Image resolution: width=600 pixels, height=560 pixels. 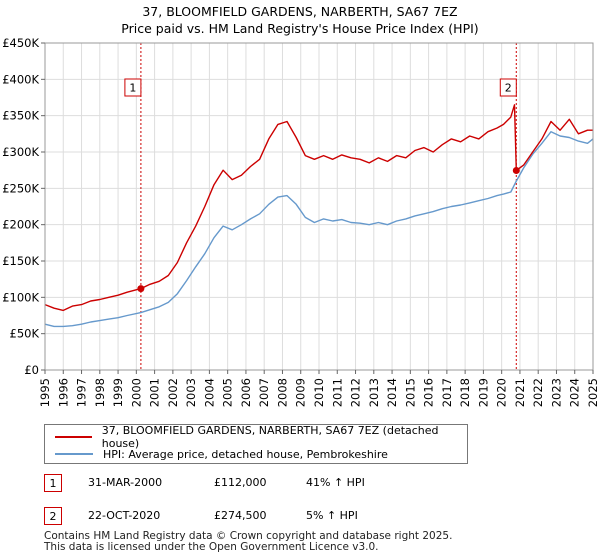 What do you see at coordinates (20, 116) in the screenshot?
I see `y-tick-label: £350K` at bounding box center [20, 116].